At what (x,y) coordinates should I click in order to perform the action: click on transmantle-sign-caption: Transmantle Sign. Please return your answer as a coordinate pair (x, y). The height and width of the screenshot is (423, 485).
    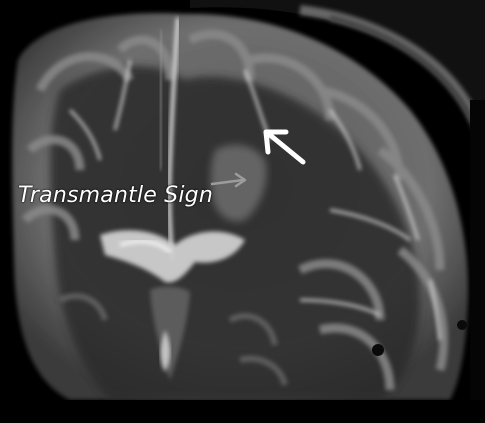
    Looking at the image, I should click on (115, 195).